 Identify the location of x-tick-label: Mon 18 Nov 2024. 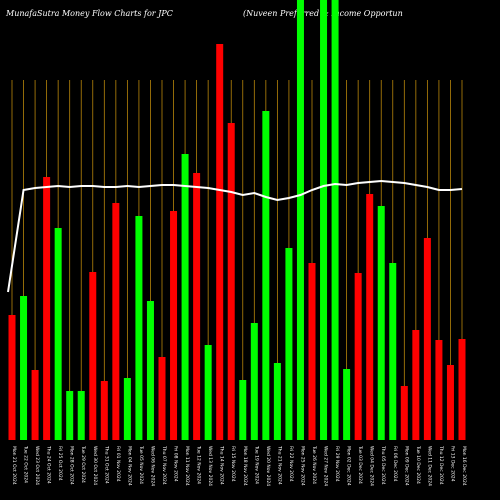
(245, 466).